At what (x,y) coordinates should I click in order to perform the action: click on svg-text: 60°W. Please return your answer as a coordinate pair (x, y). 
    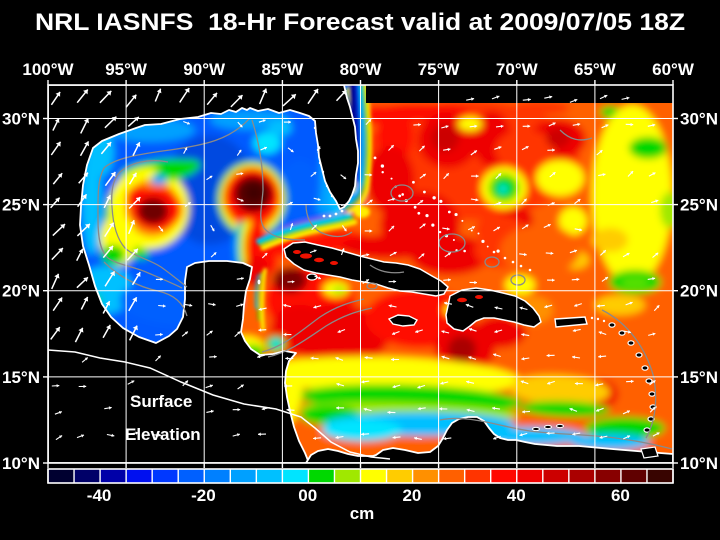
    Looking at the image, I should click on (673, 69).